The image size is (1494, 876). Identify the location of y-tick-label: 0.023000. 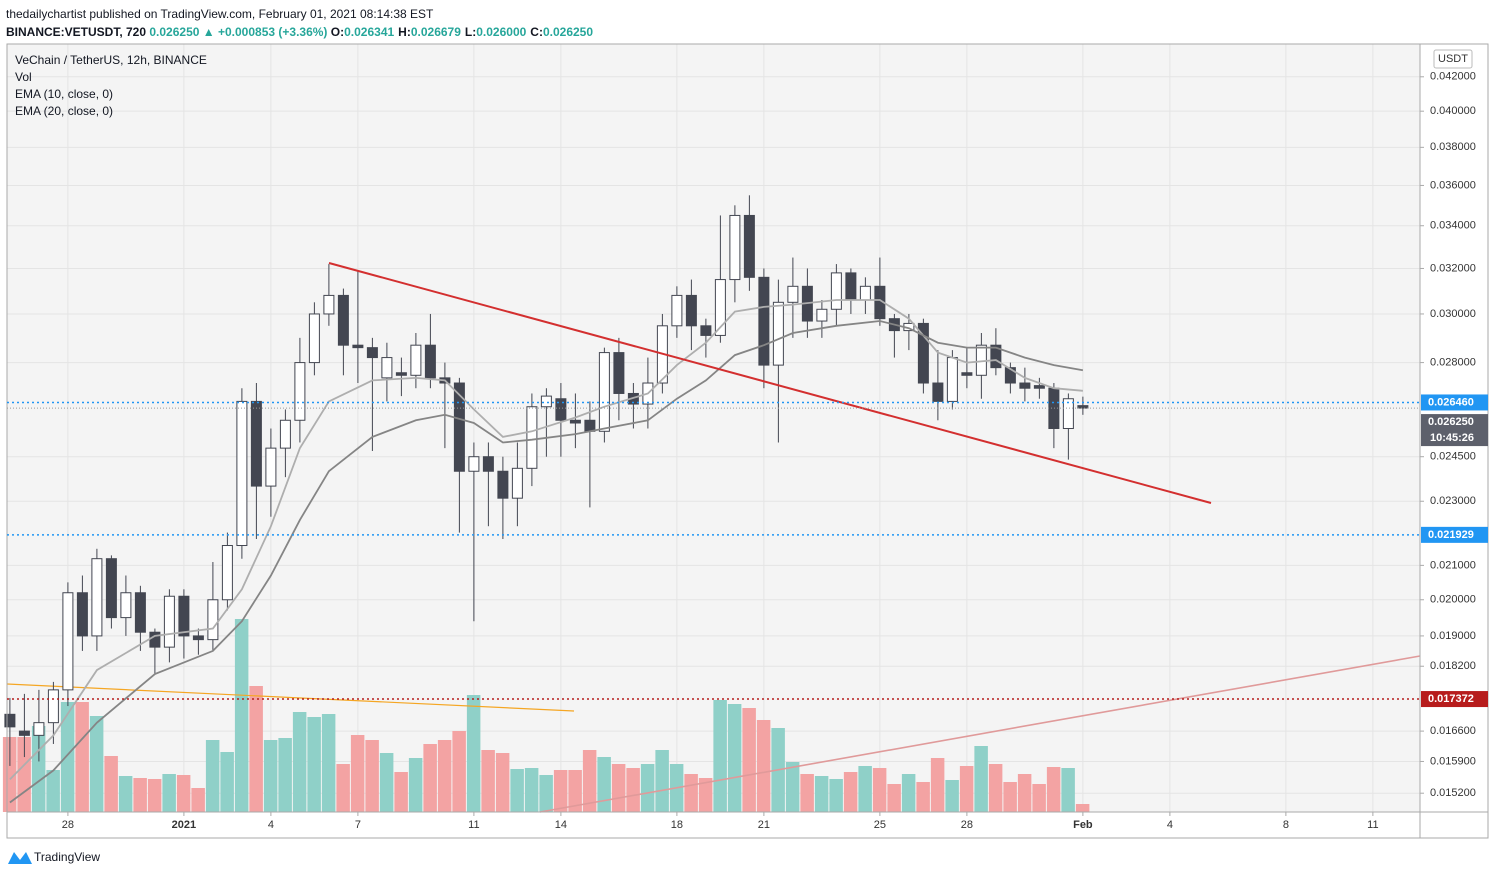
(1453, 501).